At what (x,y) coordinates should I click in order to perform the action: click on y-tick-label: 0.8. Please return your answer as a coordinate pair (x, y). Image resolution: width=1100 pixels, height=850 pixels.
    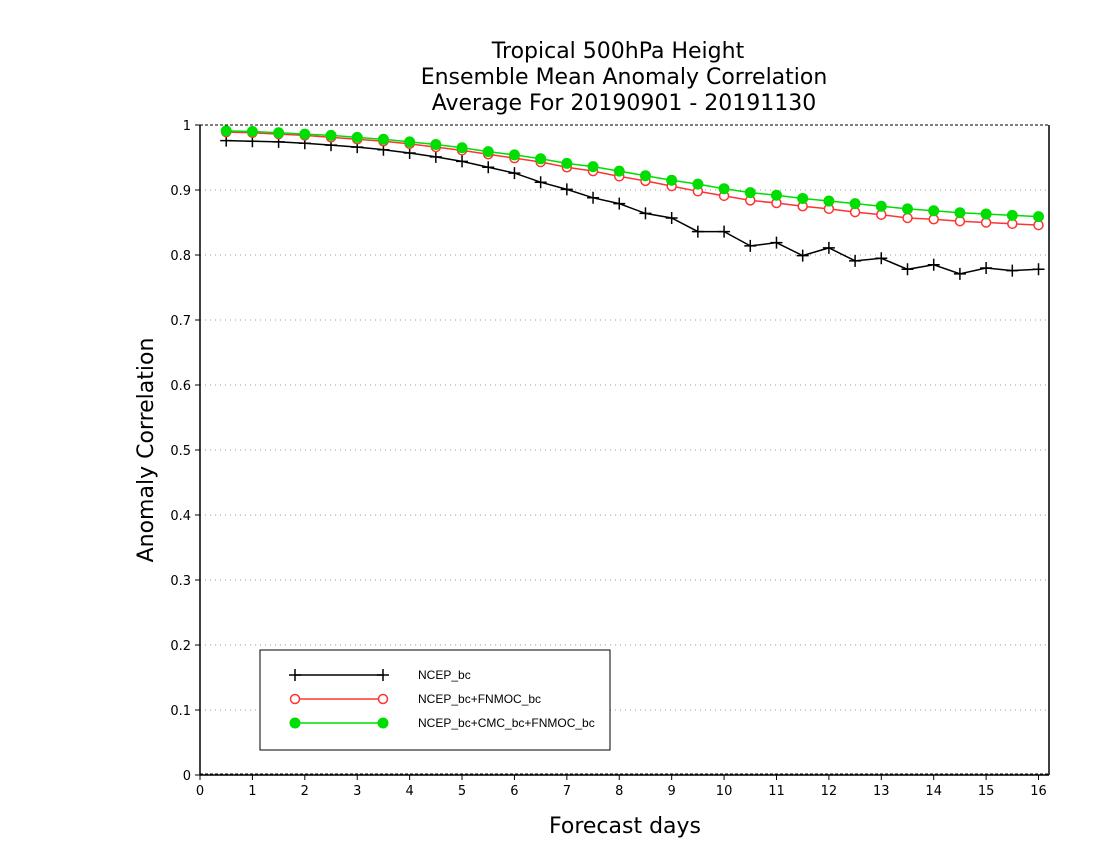
    Looking at the image, I should click on (180, 256).